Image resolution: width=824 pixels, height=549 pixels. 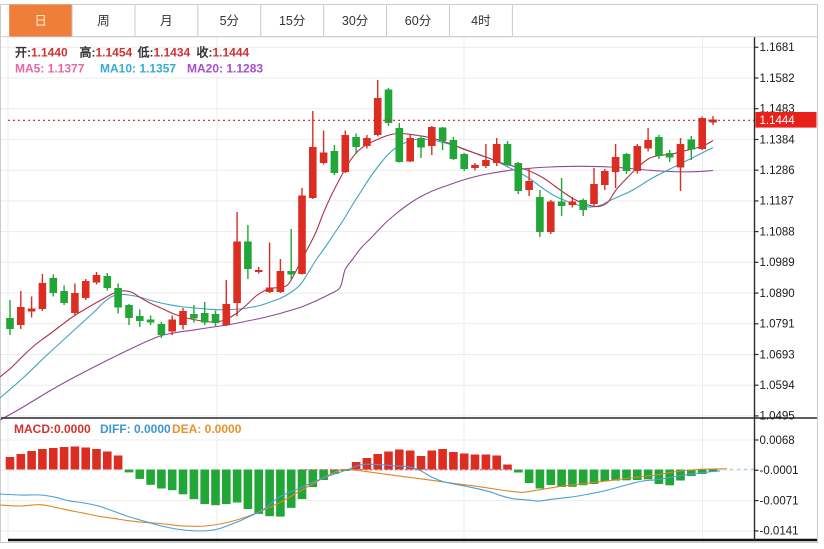 I want to click on svg-text: 0.0068, so click(x=777, y=441).